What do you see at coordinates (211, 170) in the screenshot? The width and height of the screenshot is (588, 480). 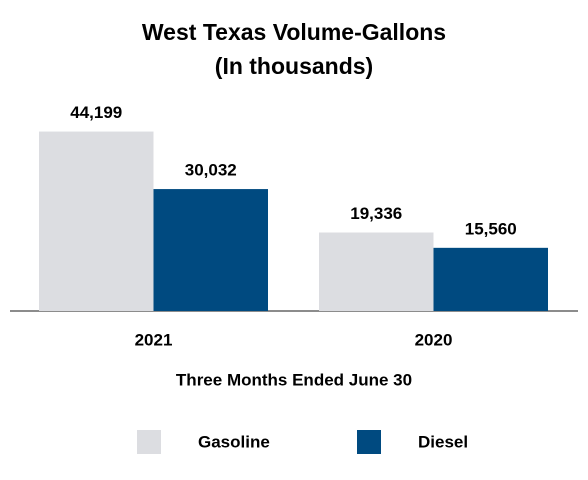 I see `value-label: 30,032` at bounding box center [211, 170].